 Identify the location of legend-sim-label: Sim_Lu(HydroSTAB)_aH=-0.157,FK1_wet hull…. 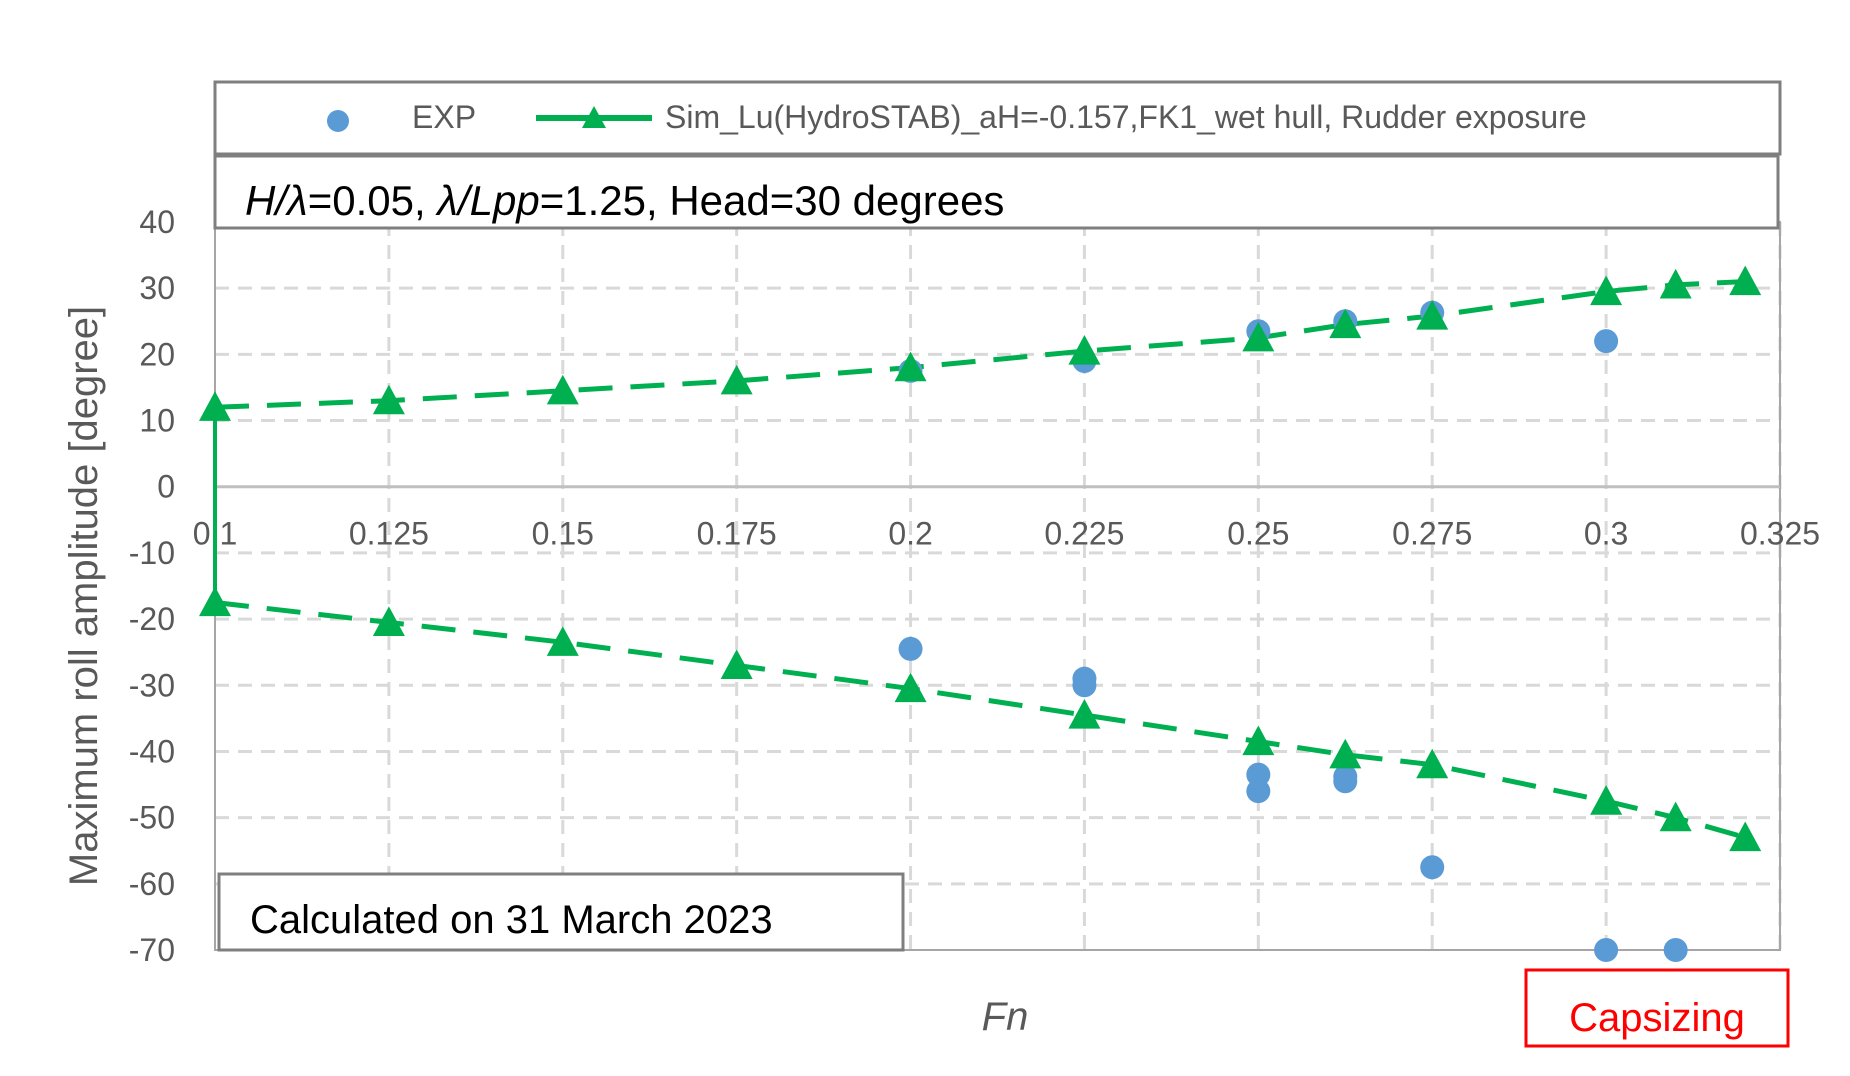
(1126, 117).